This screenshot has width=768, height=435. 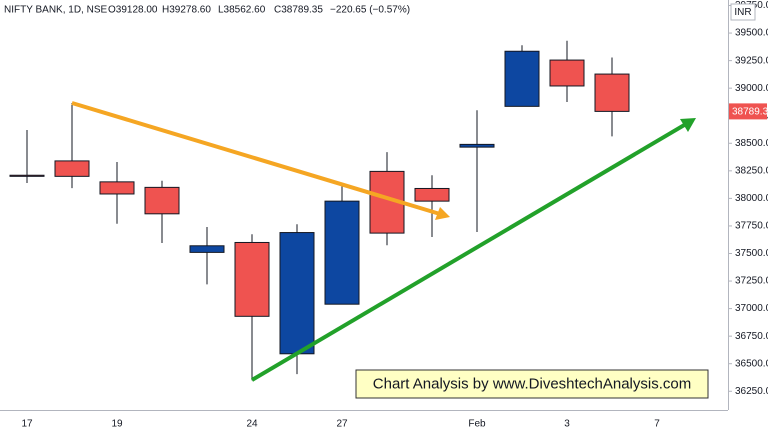 What do you see at coordinates (252, 424) in the screenshot?
I see `x-tick-label: 24` at bounding box center [252, 424].